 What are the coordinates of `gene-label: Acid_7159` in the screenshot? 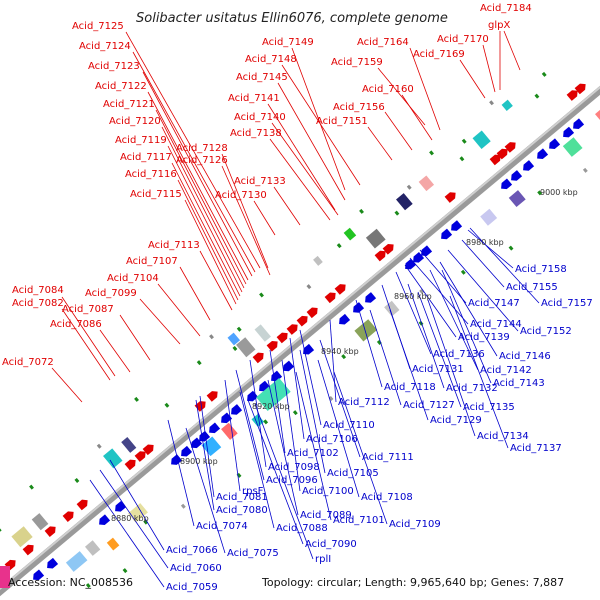 It's located at (357, 62).